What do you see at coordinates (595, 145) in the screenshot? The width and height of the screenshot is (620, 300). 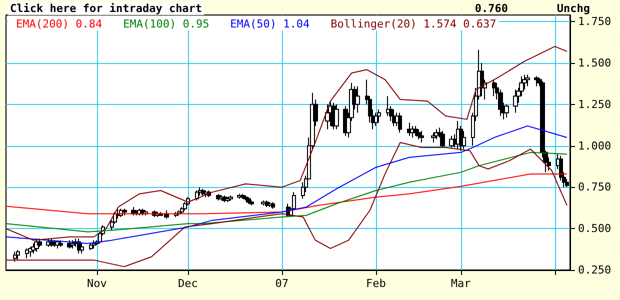 I see `y-tick-label: 1.000` at bounding box center [595, 145].